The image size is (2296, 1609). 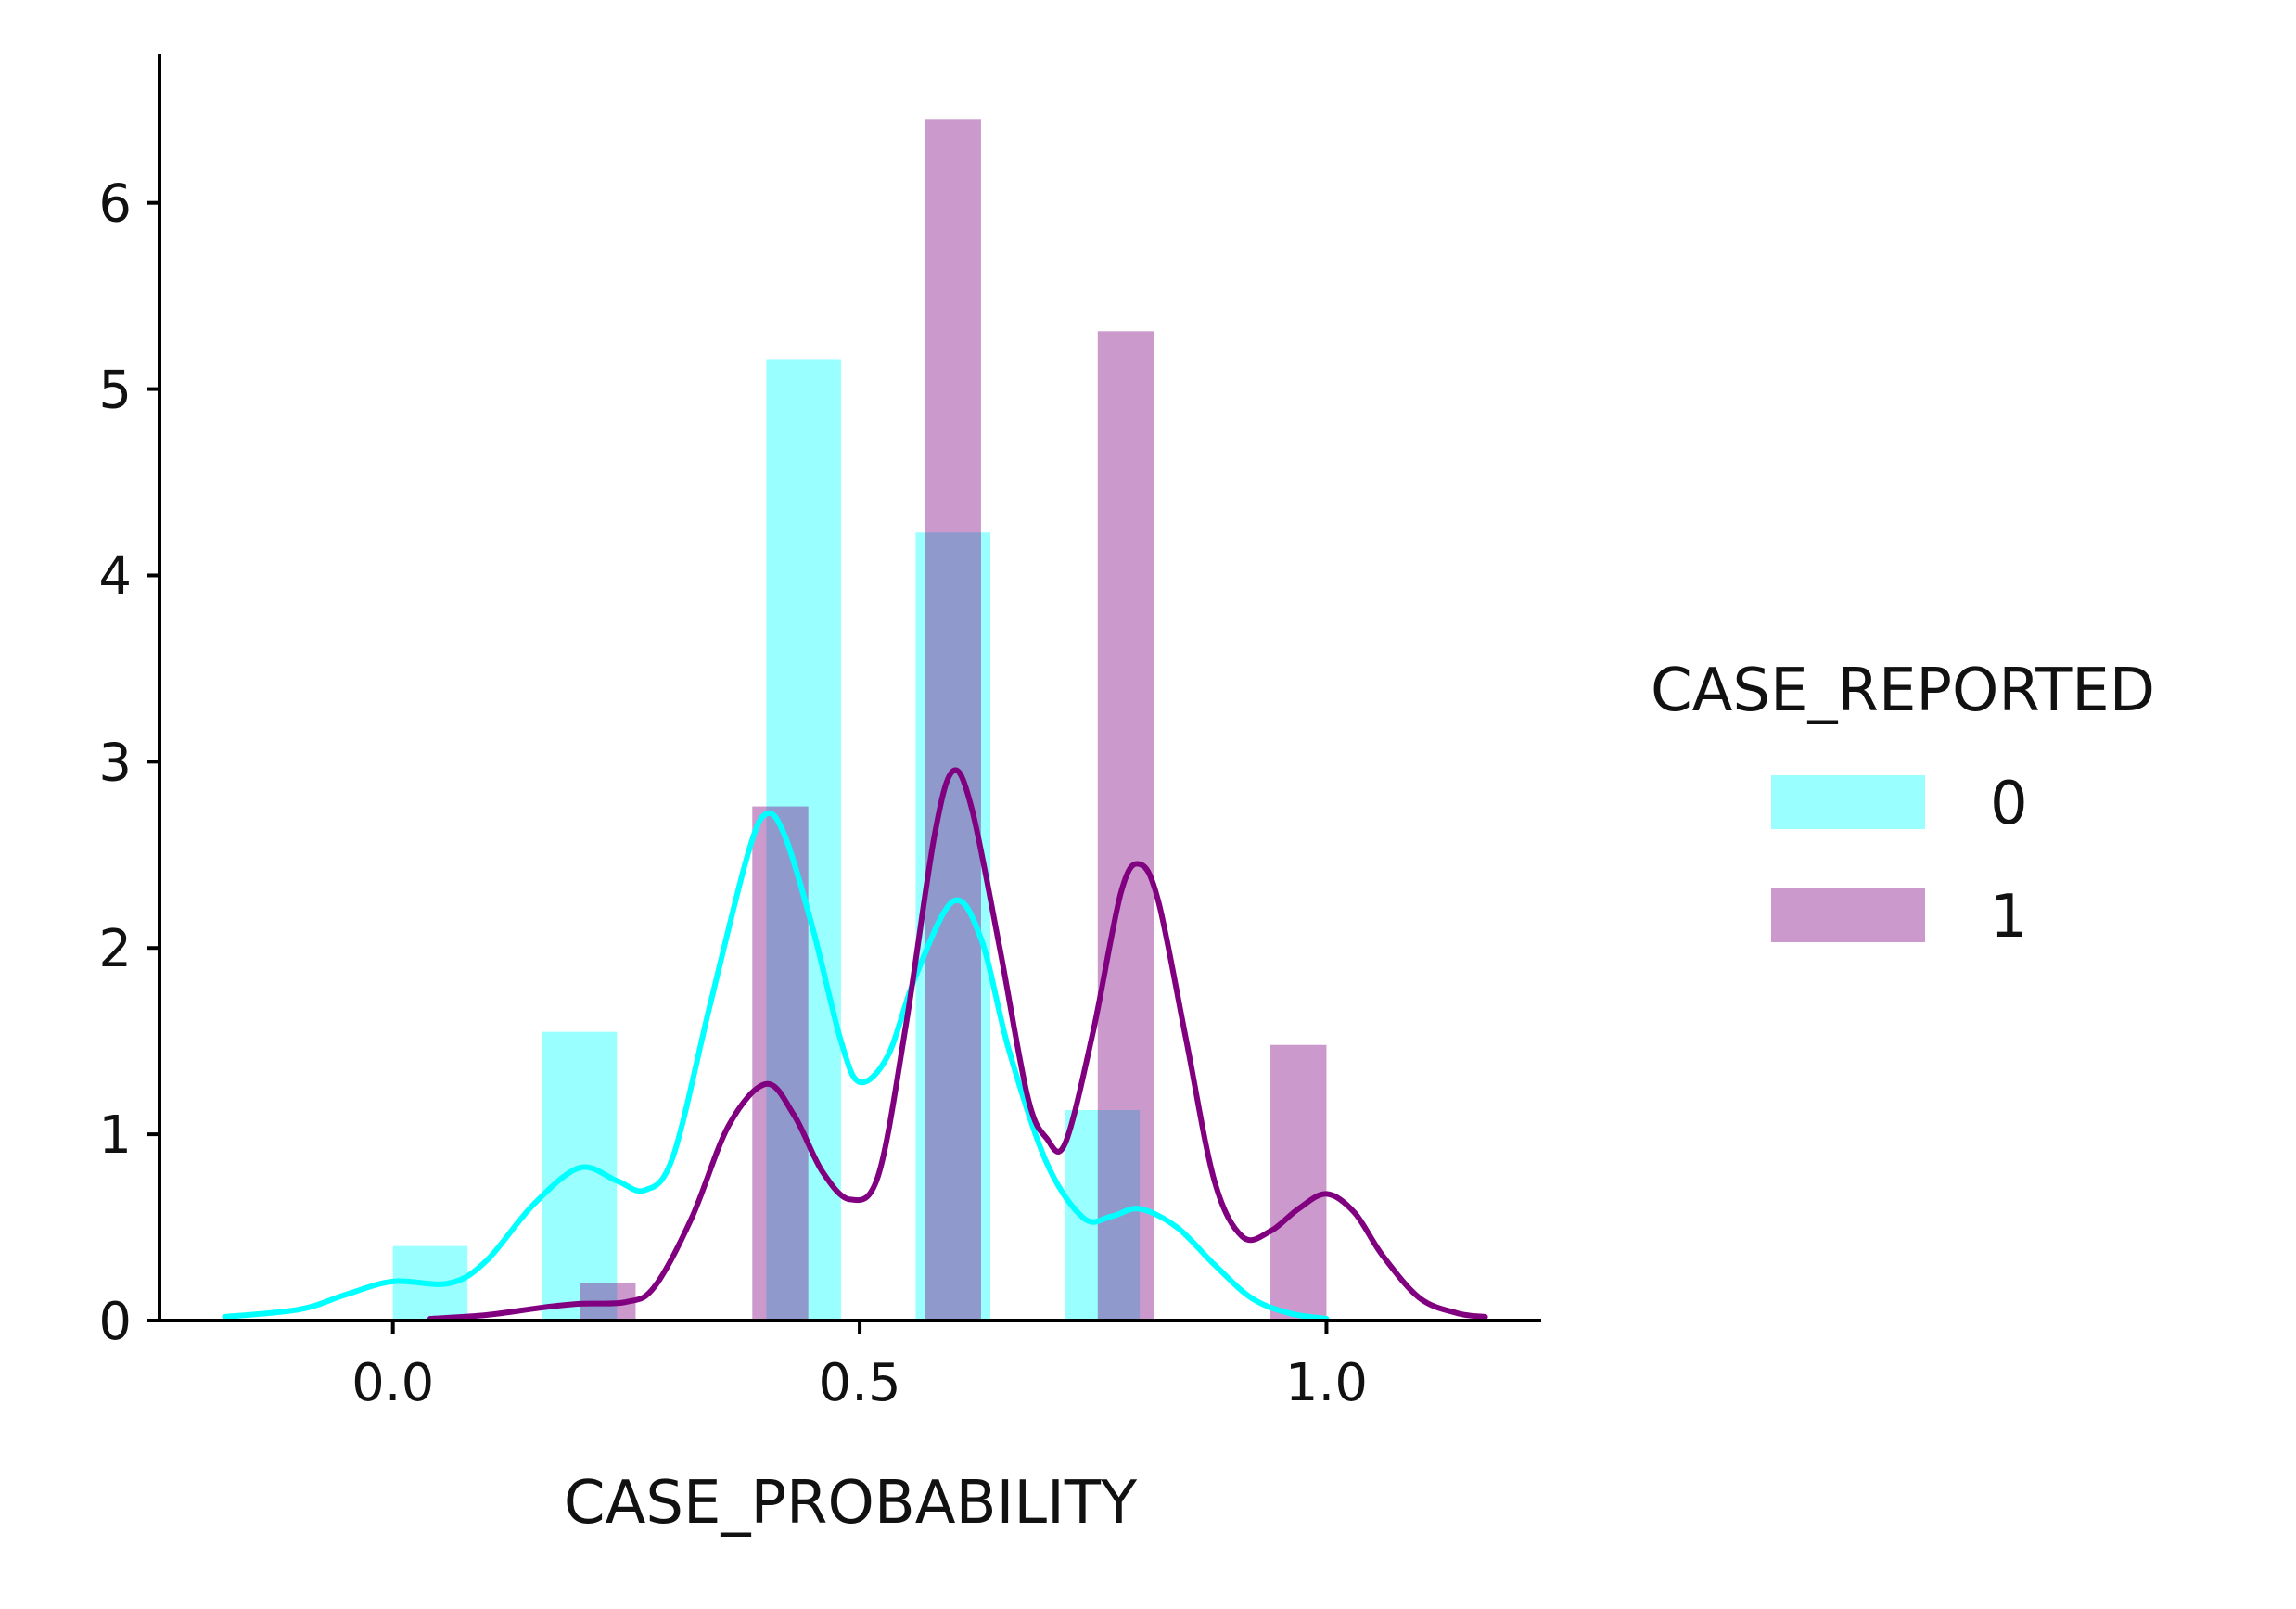 What do you see at coordinates (392, 1383) in the screenshot?
I see `x-tick-label-0: 0.0` at bounding box center [392, 1383].